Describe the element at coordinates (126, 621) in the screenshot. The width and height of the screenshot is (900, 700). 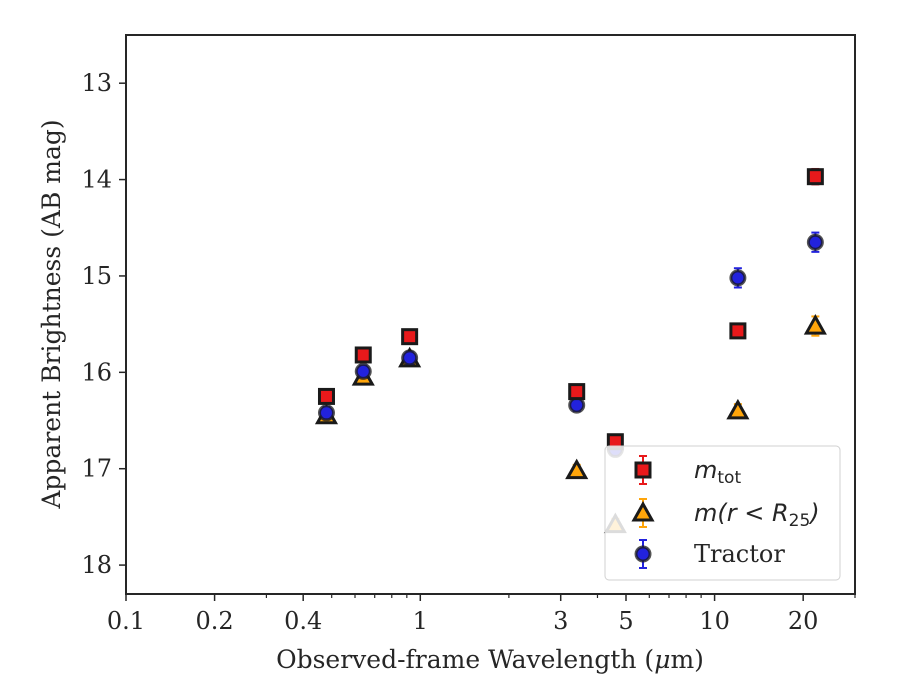
I see `x-tick-label: 0.1` at that location.